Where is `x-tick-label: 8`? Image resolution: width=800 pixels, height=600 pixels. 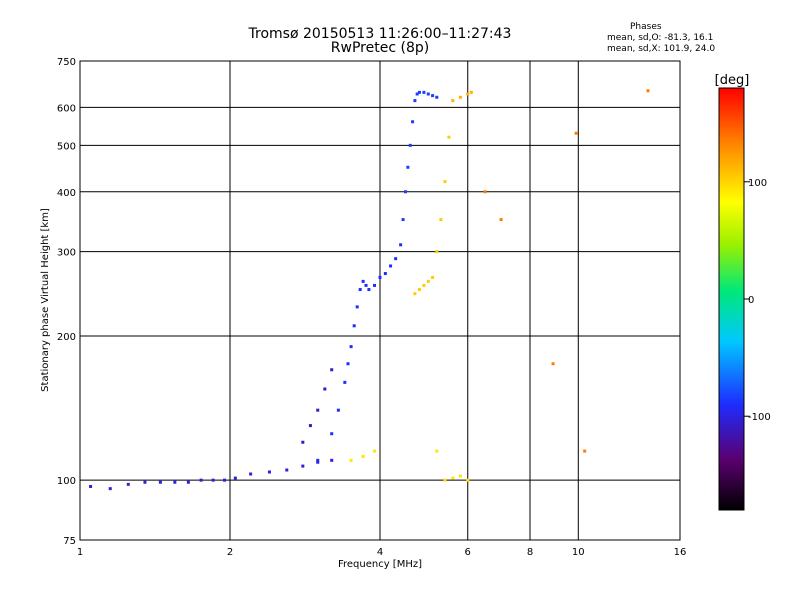
x-tick-label: 8 is located at coordinates (530, 552).